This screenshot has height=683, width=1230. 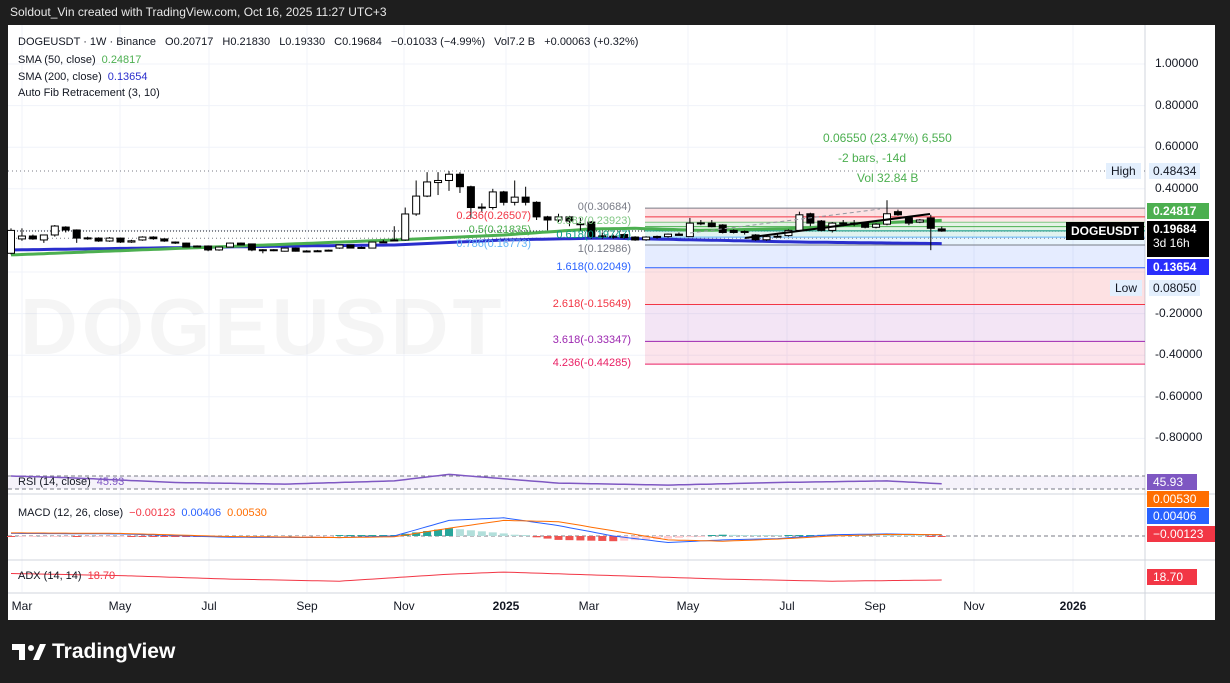 I want to click on volume-value: Vol7.2 B, so click(x=515, y=42).